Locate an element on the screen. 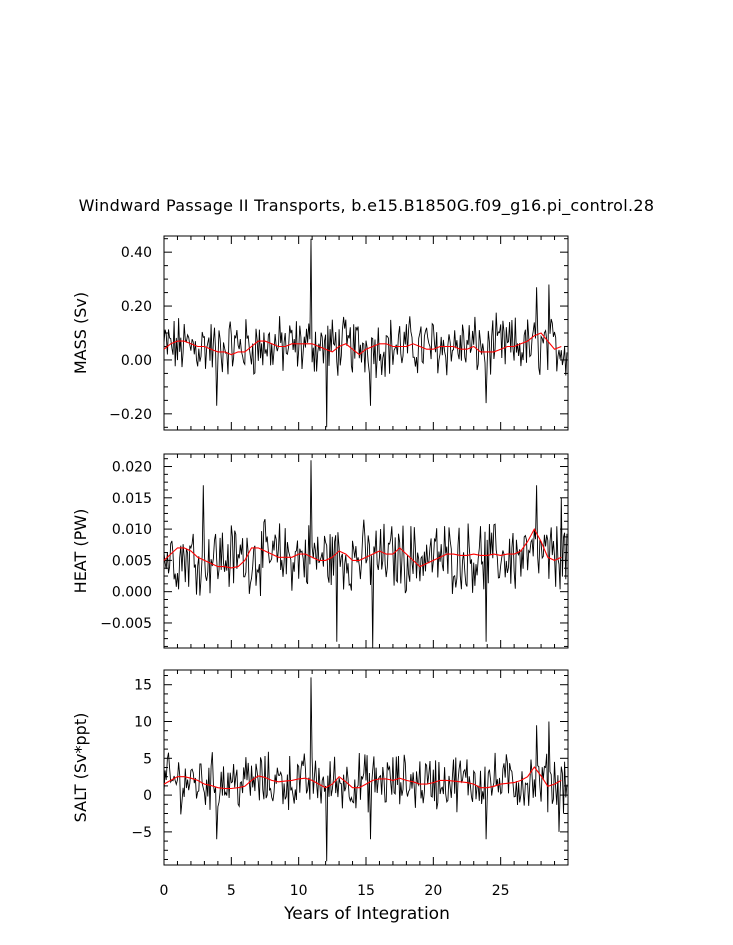 This screenshot has height=945, width=733. x-tick-label: 25 is located at coordinates (501, 891).